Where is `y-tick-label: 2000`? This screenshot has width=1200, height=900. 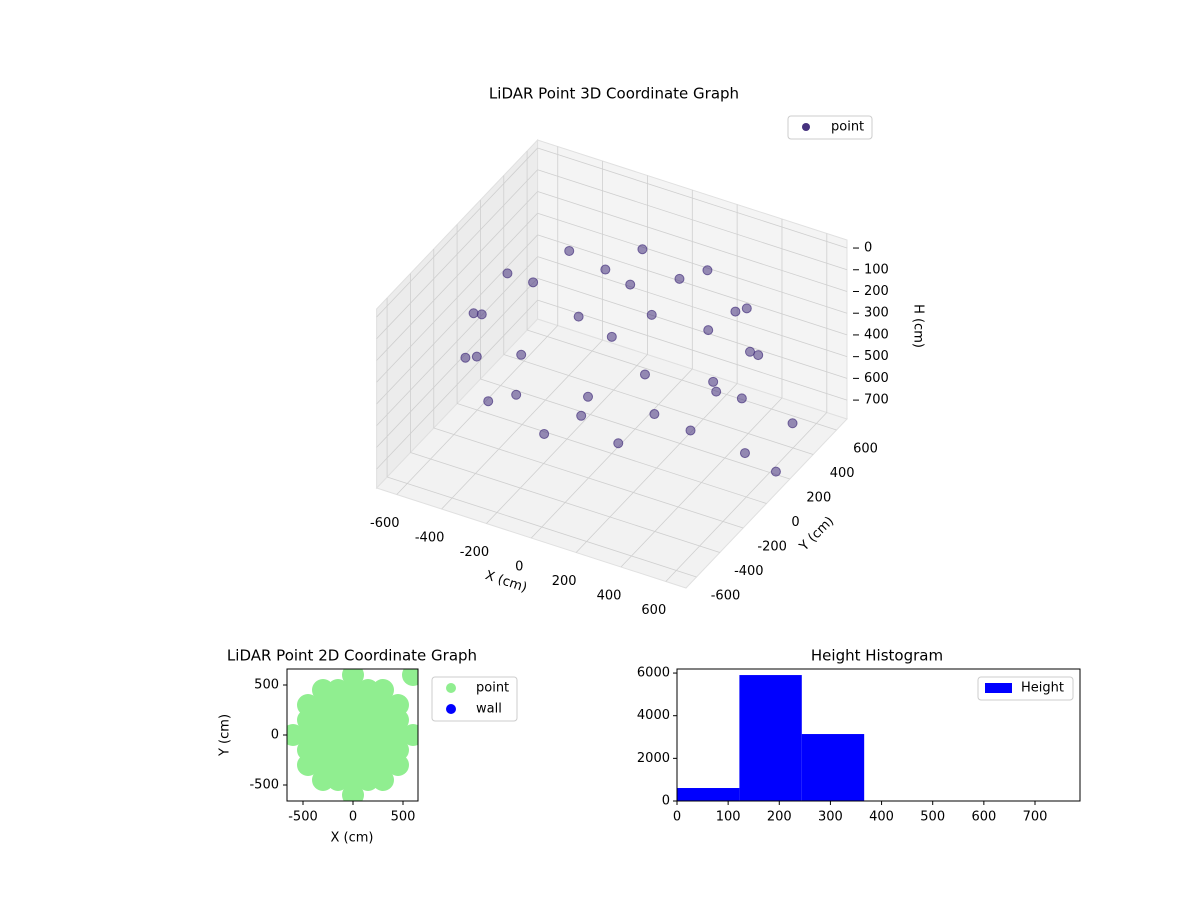 y-tick-label: 2000 is located at coordinates (653, 758).